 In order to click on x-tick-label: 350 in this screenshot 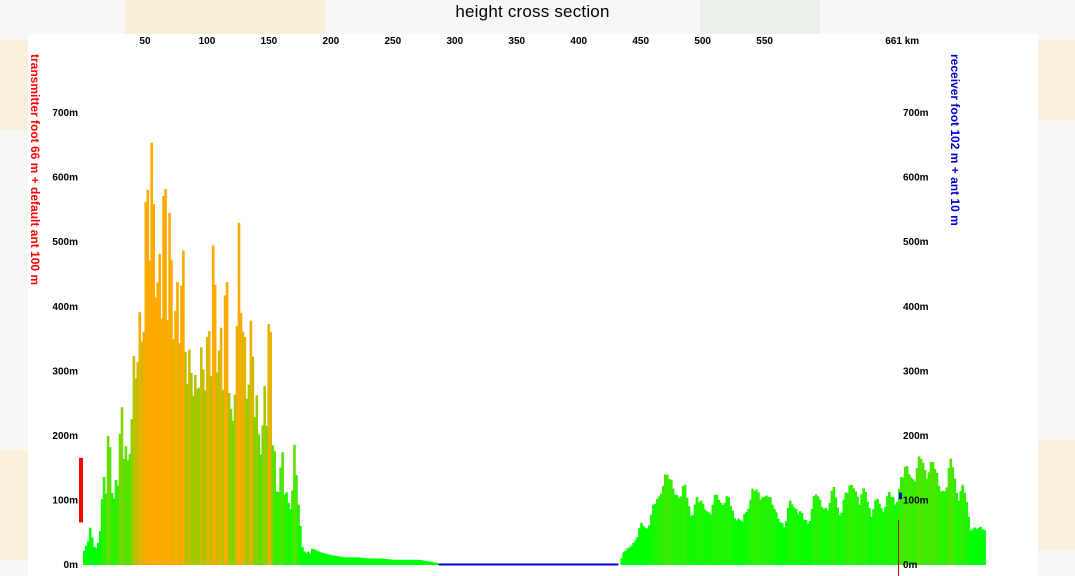, I will do `click(516, 41)`.